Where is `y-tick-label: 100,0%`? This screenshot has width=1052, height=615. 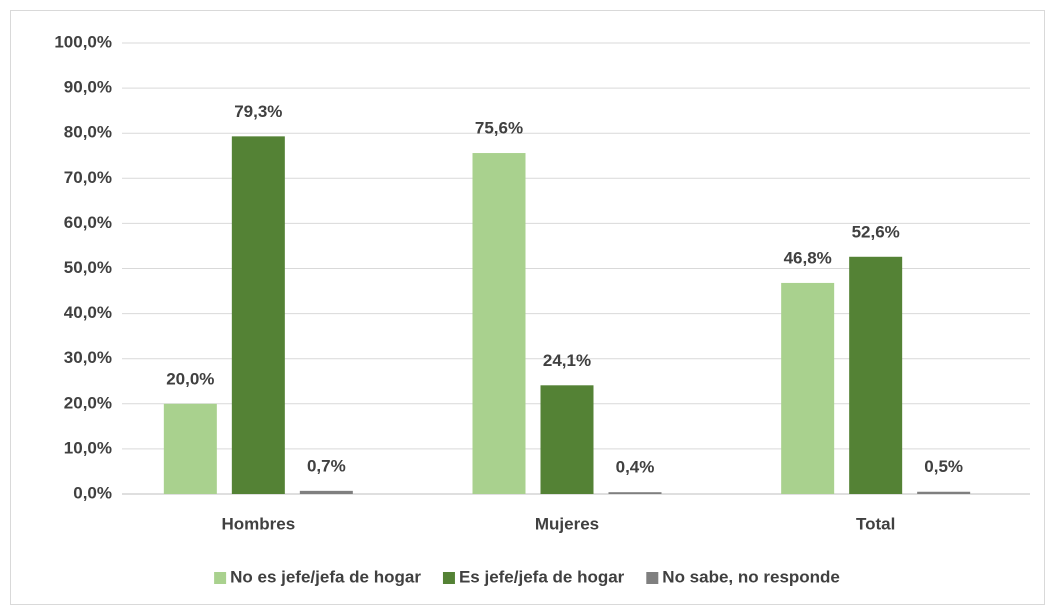
y-tick-label: 100,0% is located at coordinates (83, 41).